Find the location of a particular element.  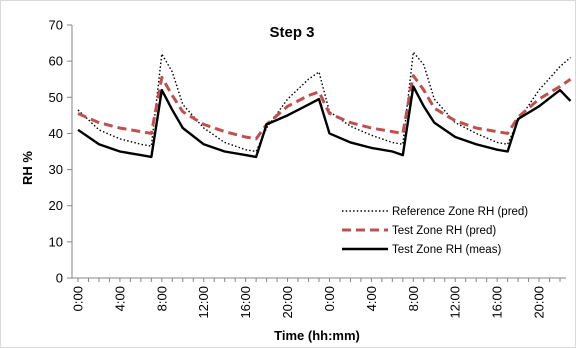

y-tick-label: 40 is located at coordinates (56, 133).